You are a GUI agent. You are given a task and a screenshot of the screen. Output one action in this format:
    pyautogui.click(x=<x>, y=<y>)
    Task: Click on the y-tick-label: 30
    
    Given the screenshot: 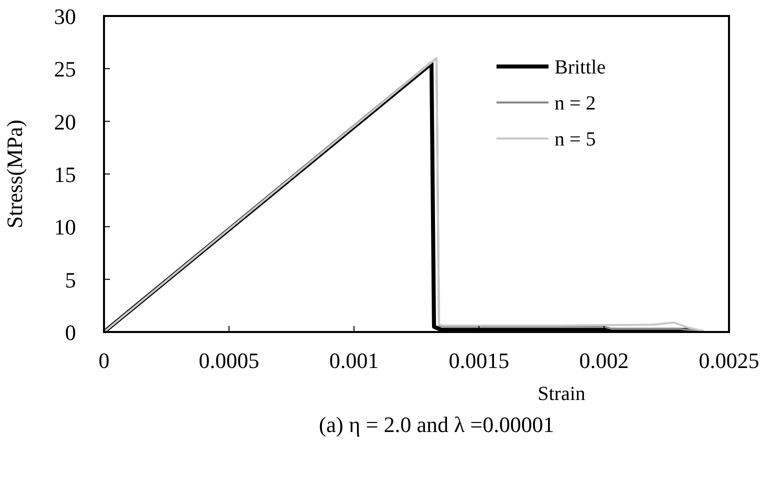 What is the action you would take?
    pyautogui.click(x=65, y=16)
    